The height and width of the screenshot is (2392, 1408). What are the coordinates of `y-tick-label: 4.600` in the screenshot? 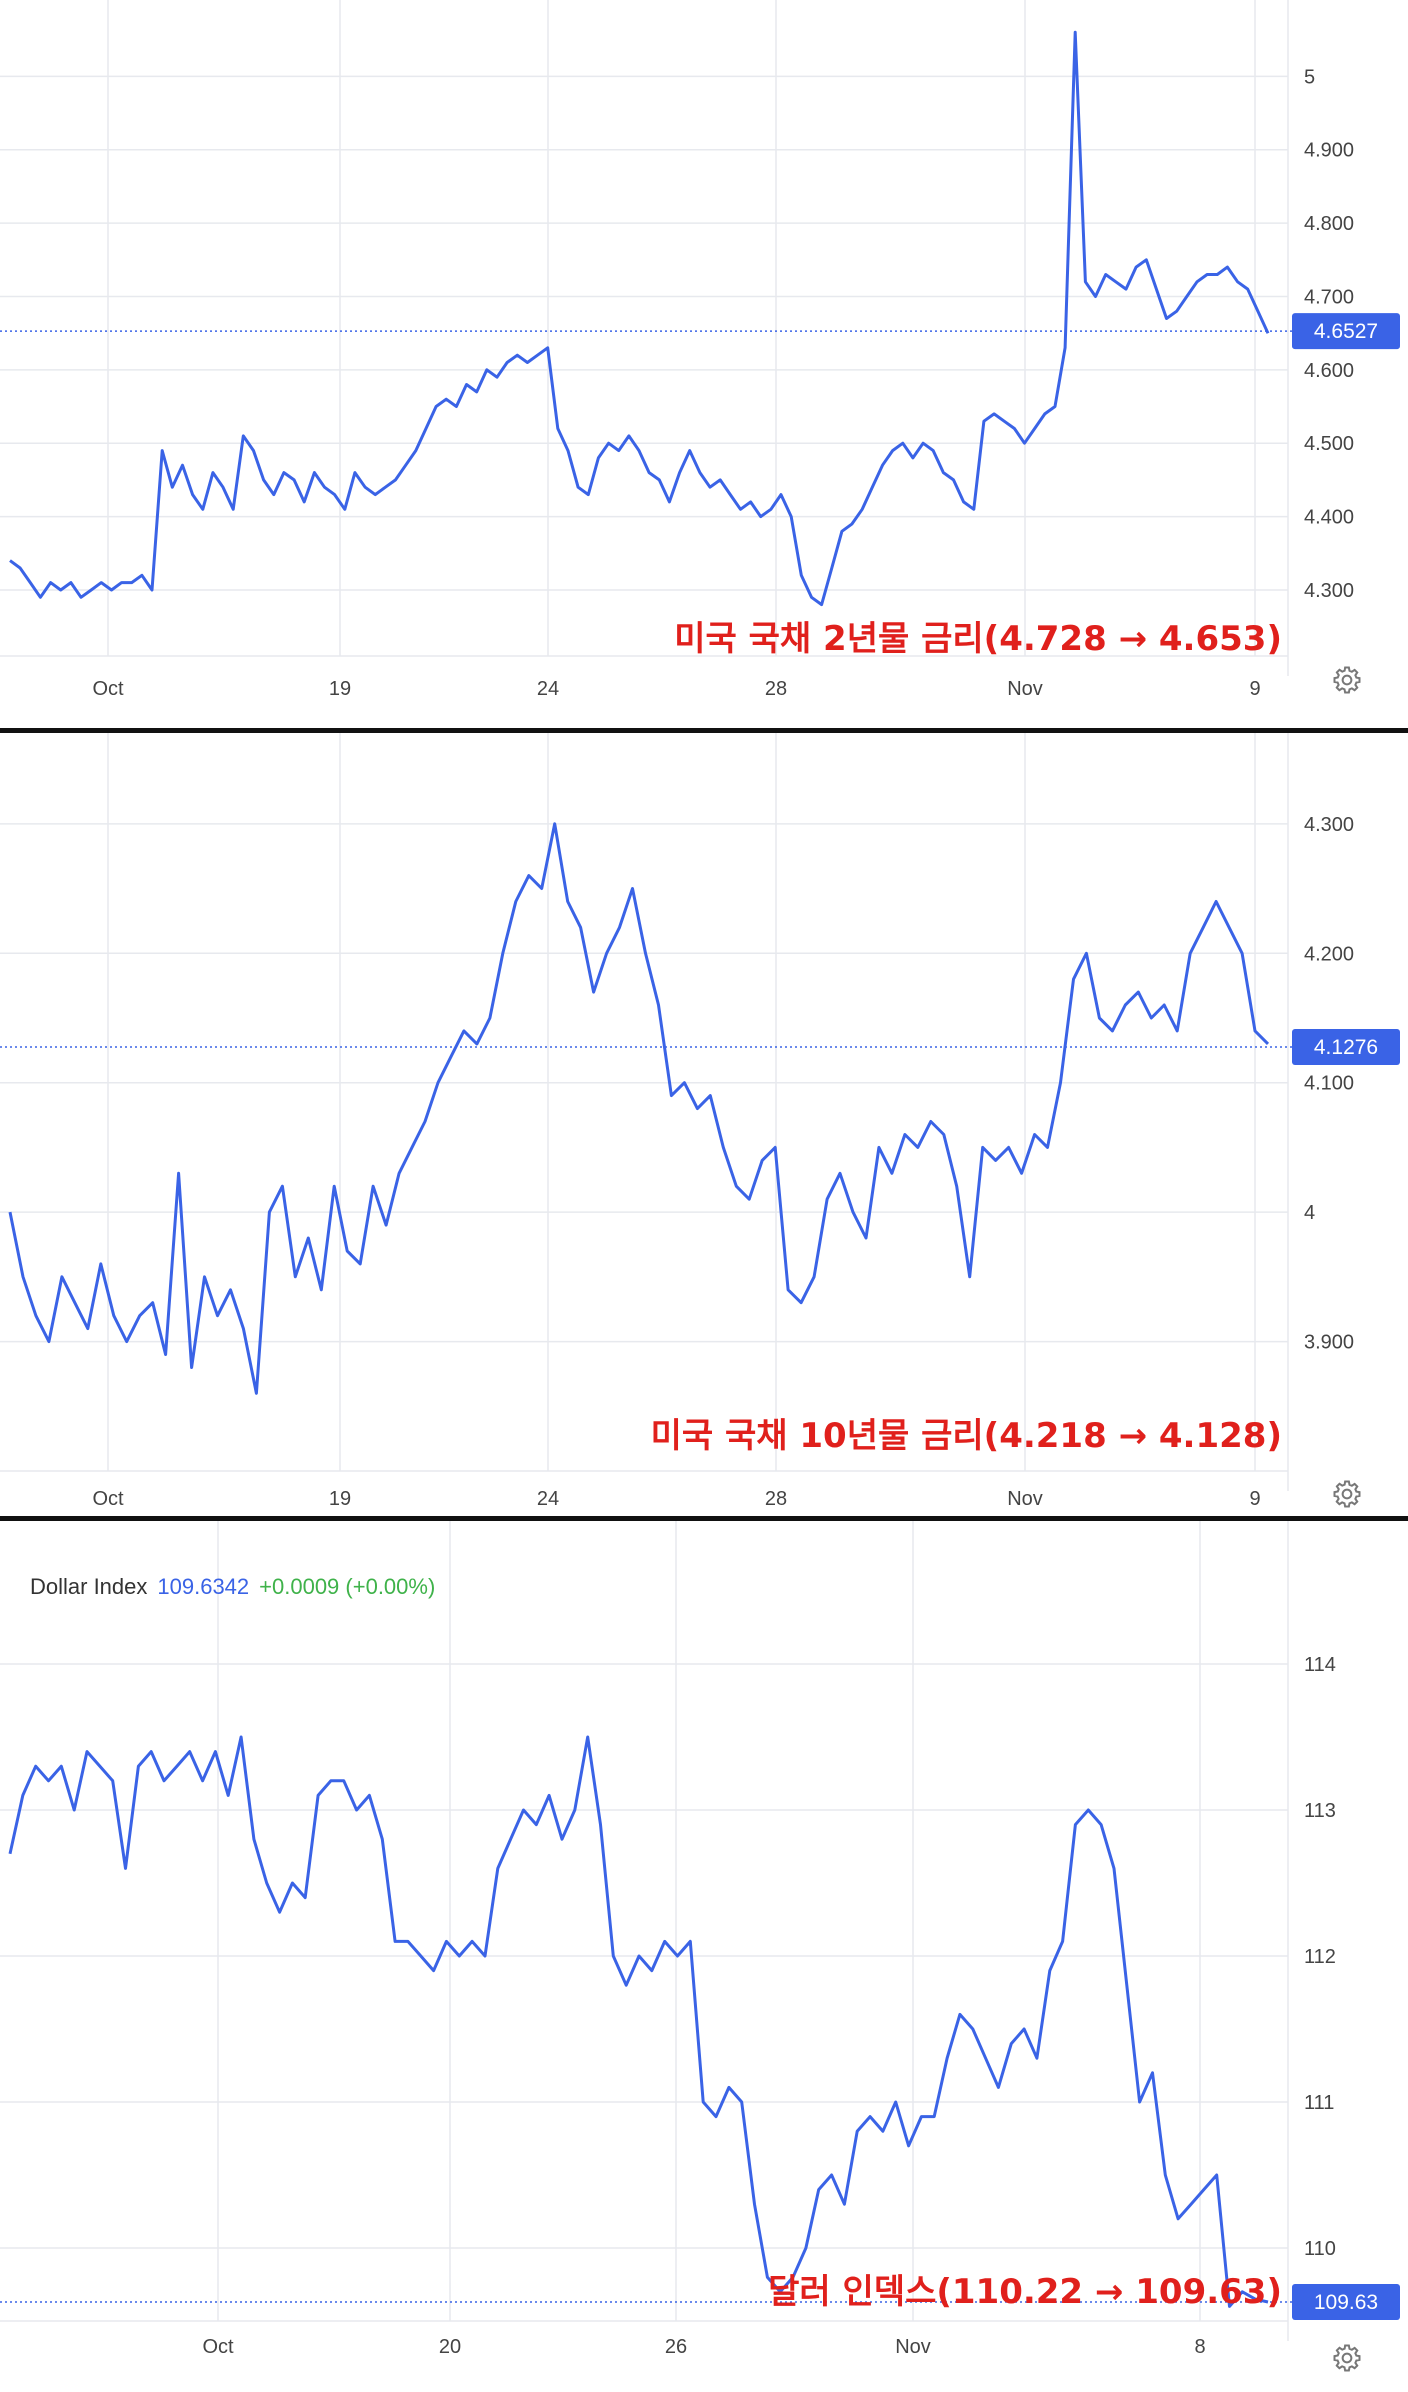 It's located at (1329, 371).